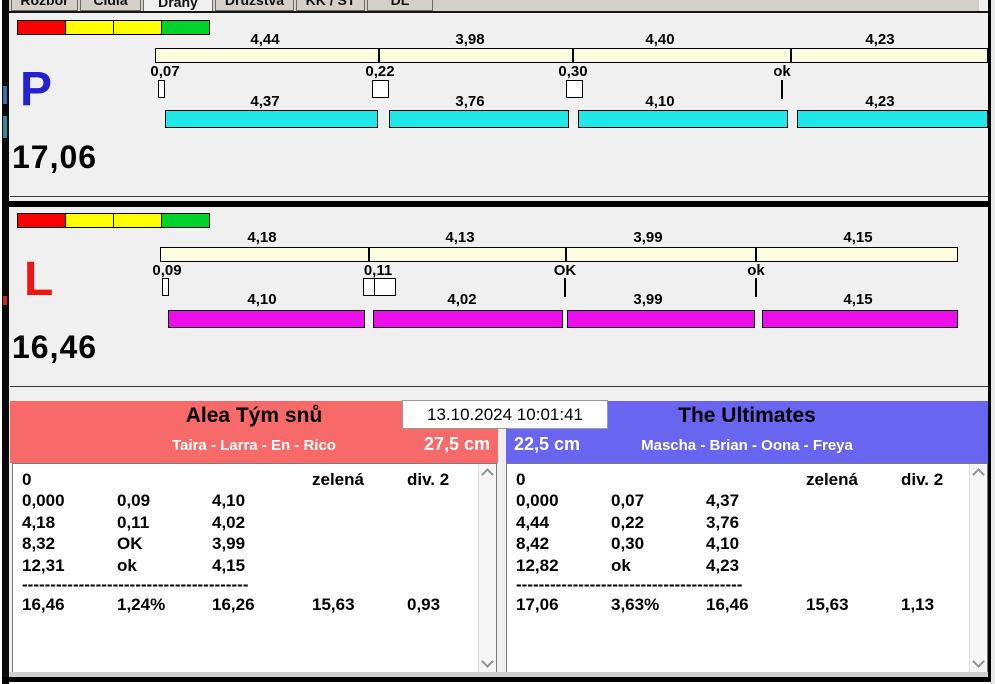 The width and height of the screenshot is (995, 684). I want to click on cell: 12,82, so click(537, 565).